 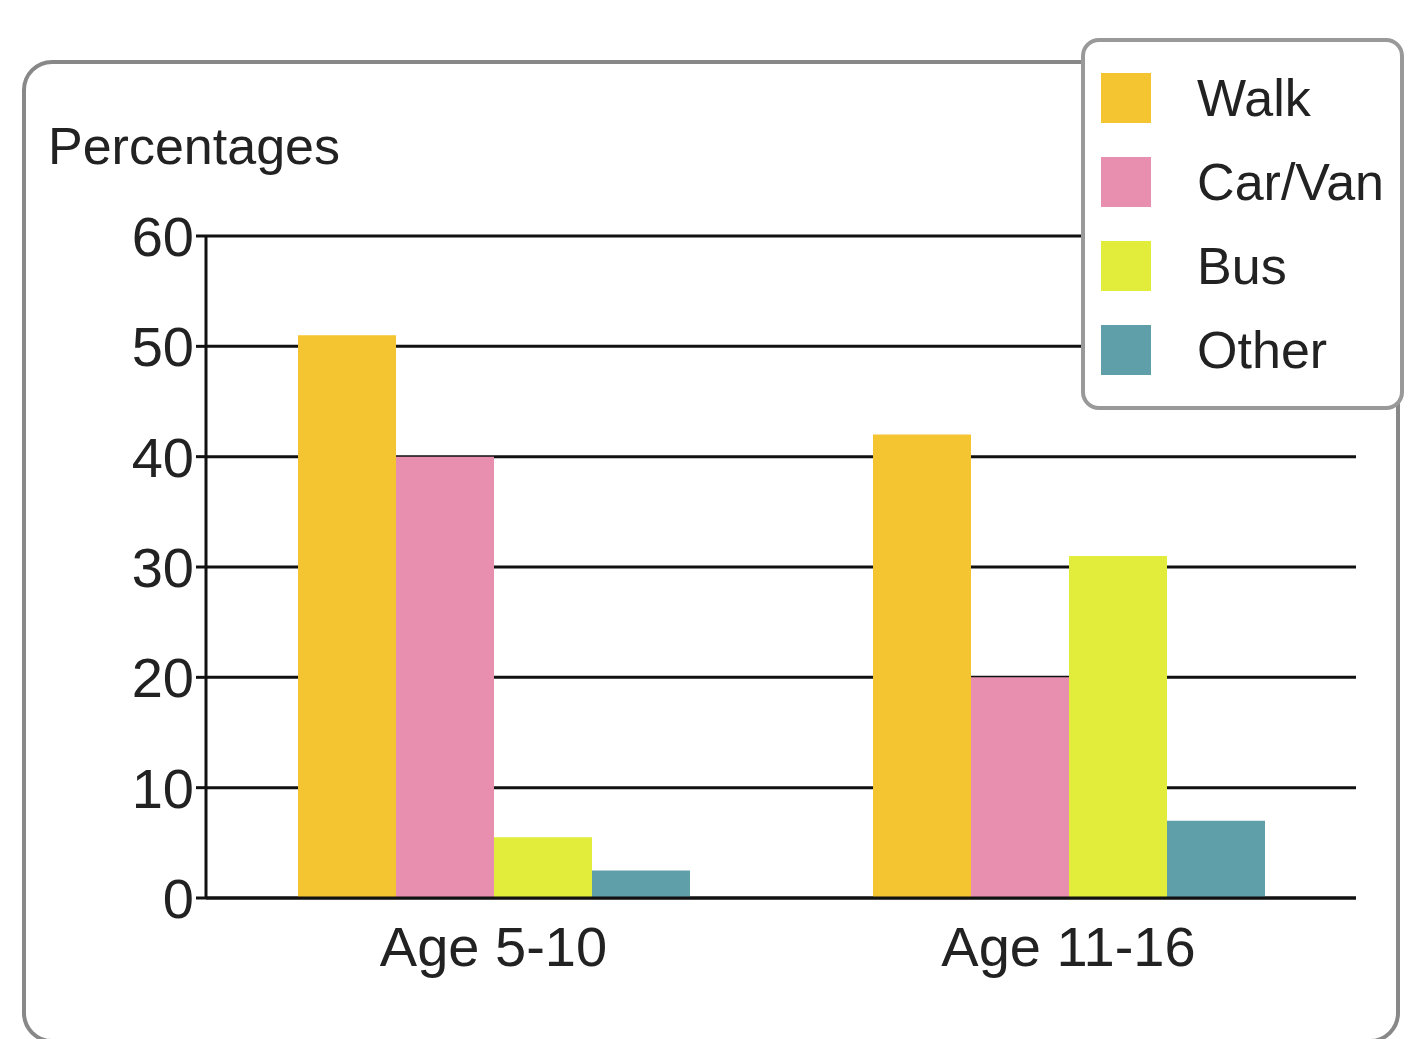 What do you see at coordinates (1068, 946) in the screenshot?
I see `x-tick-label: Age 11-16` at bounding box center [1068, 946].